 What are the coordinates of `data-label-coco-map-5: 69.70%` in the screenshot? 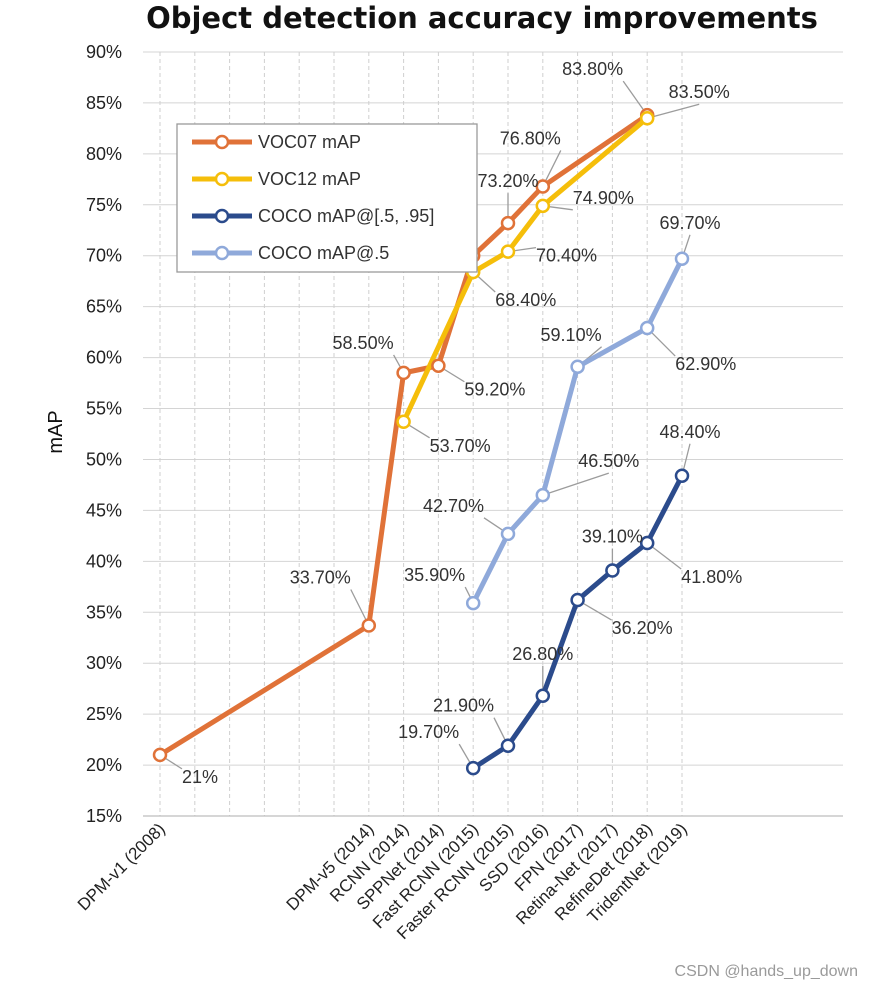 It's located at (689, 223).